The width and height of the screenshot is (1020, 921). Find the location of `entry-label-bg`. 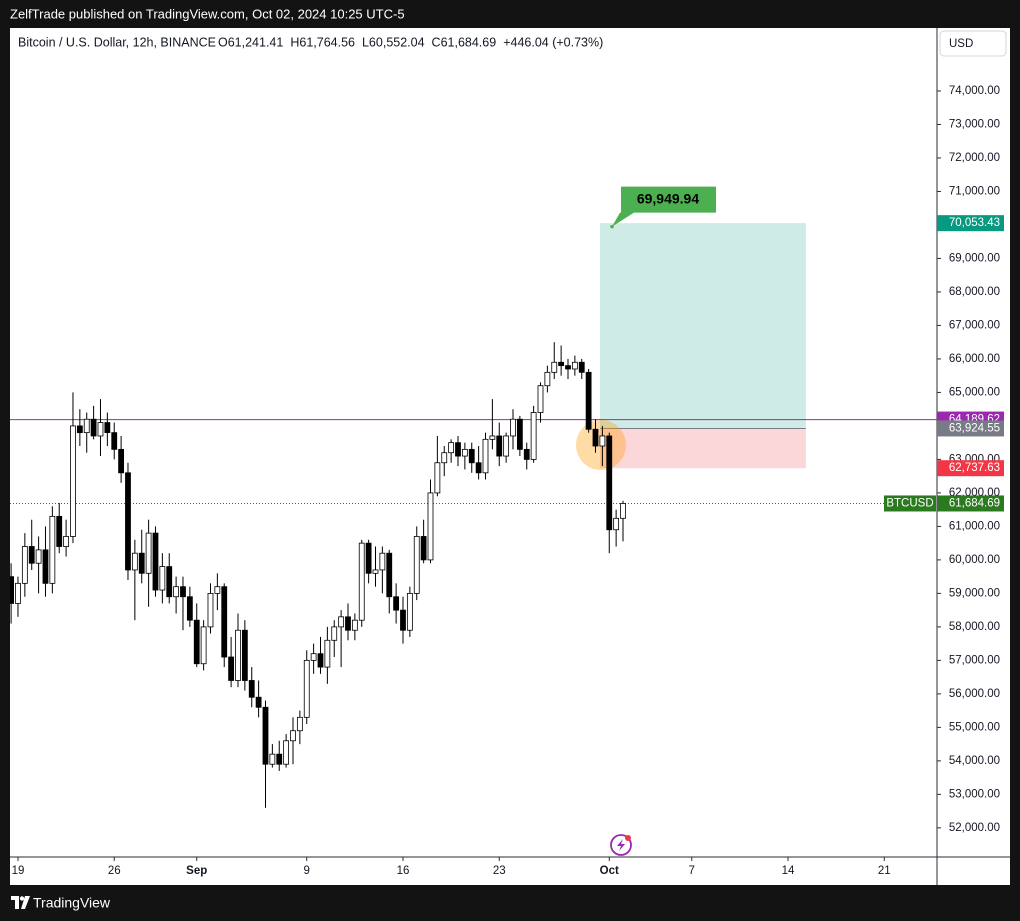

entry-label-bg is located at coordinates (970, 428).